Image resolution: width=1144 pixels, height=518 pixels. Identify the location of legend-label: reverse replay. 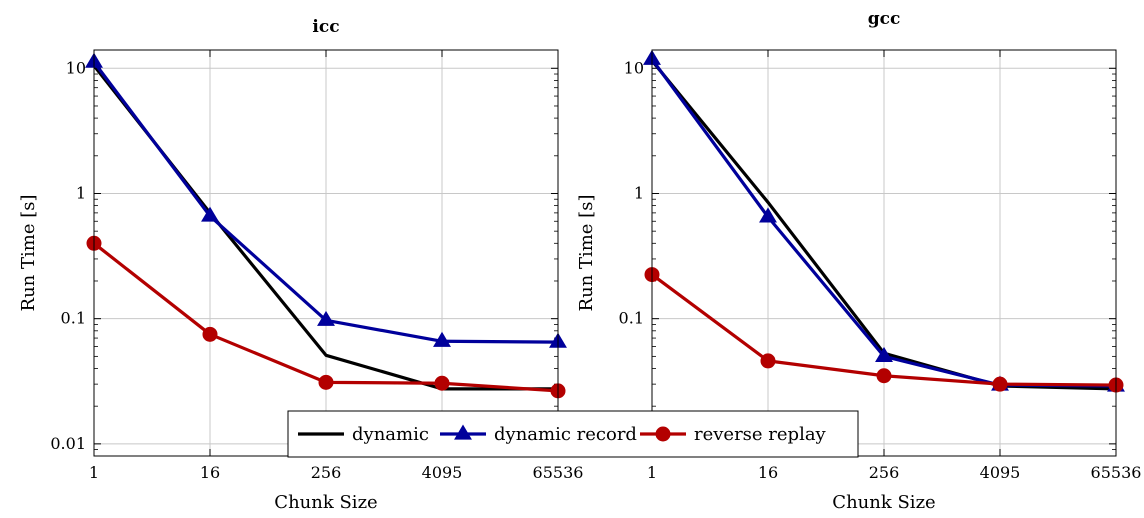
(760, 434).